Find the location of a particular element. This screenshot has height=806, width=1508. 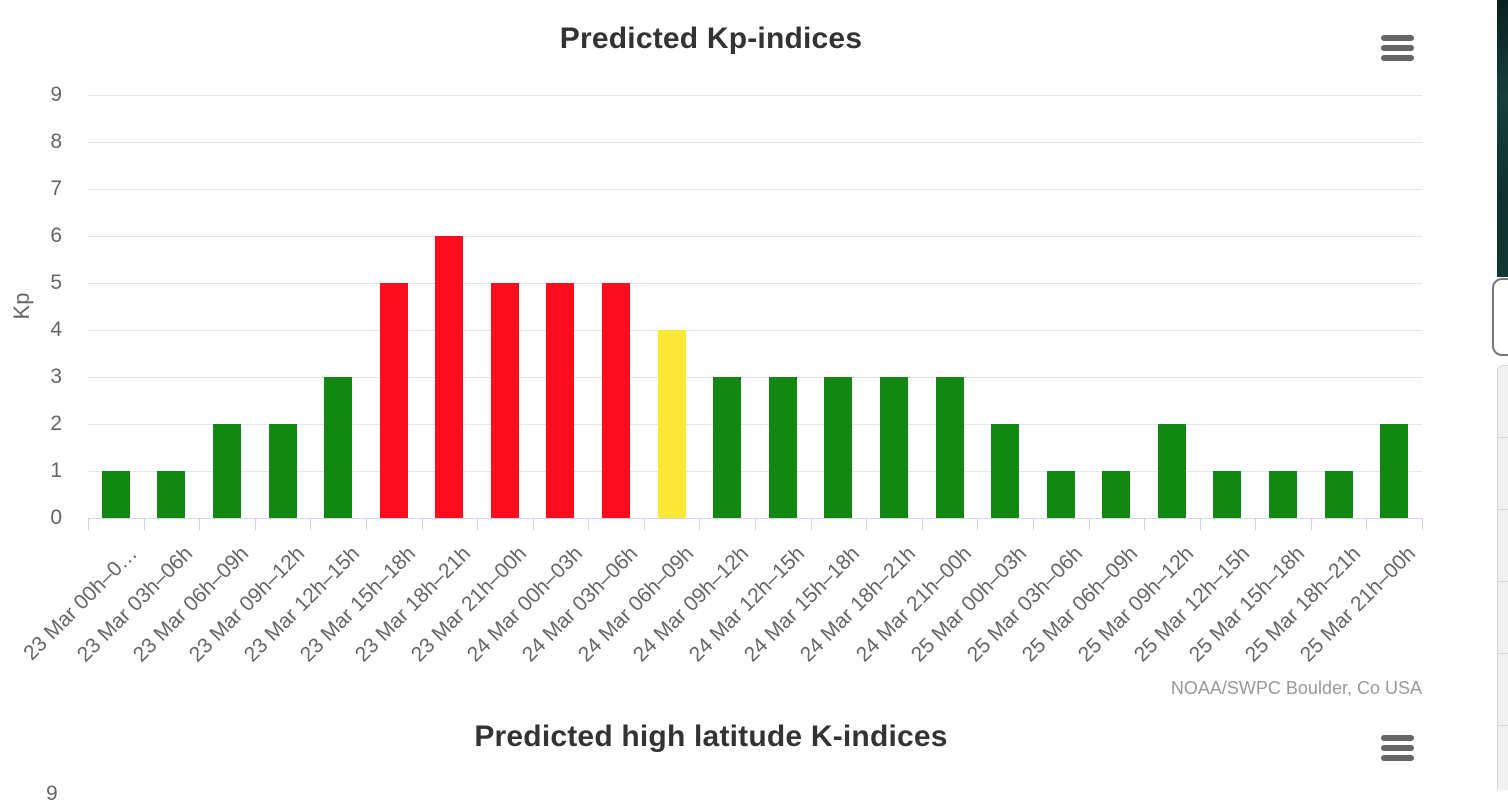

y-axis-tick-label: 2 is located at coordinates (56, 423).